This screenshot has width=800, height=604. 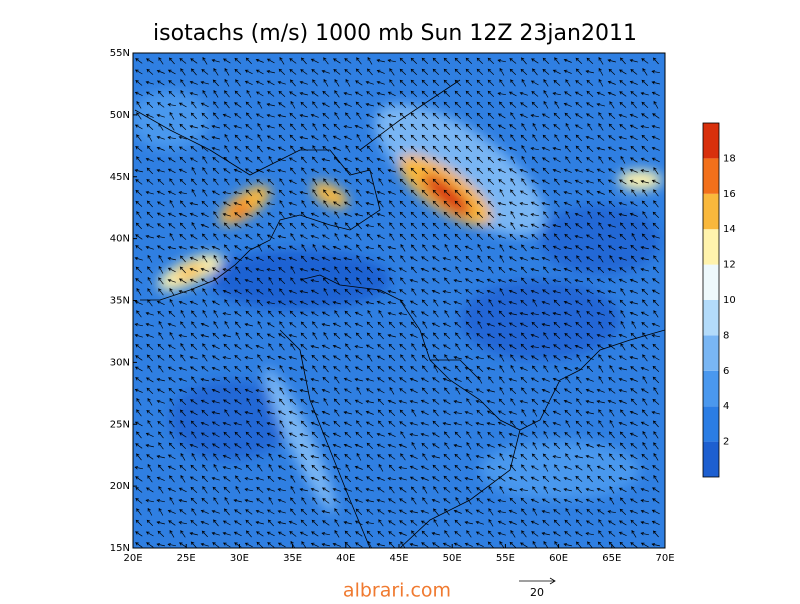 I want to click on colorbar-label: 4, so click(x=726, y=406).